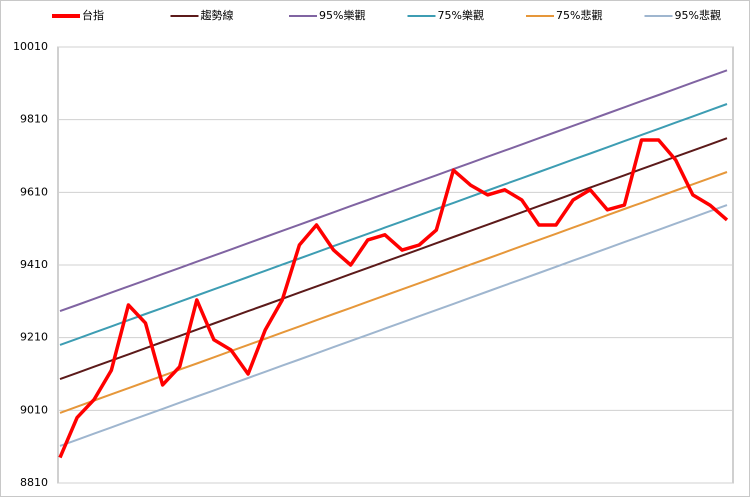 The height and width of the screenshot is (497, 750). What do you see at coordinates (30, 46) in the screenshot?
I see `y-tick-label: 10010` at bounding box center [30, 46].